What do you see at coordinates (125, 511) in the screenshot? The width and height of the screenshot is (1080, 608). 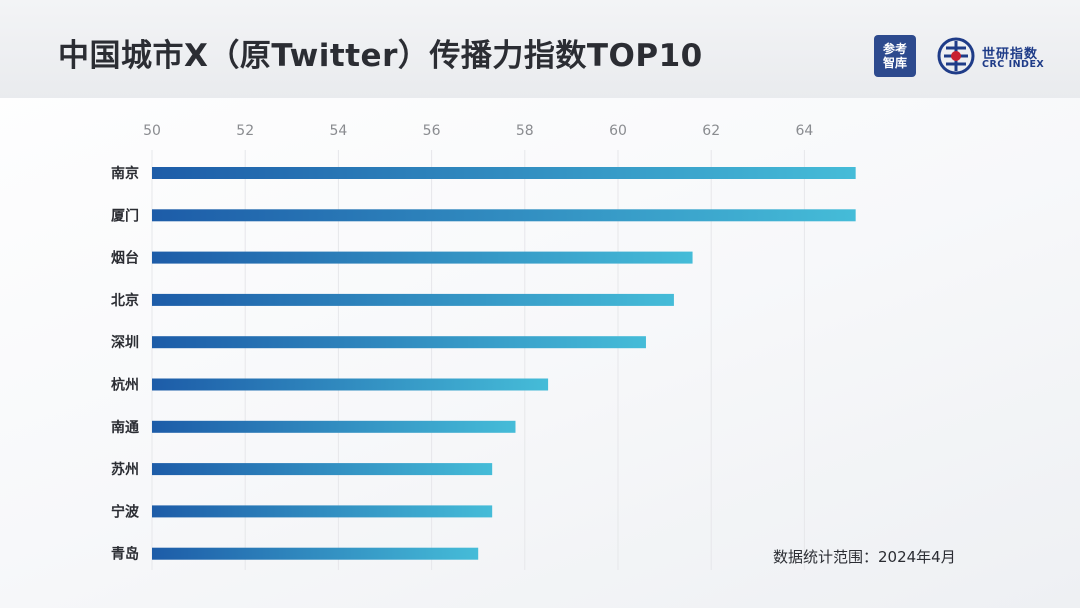 I see `category-label: 宁波` at bounding box center [125, 511].